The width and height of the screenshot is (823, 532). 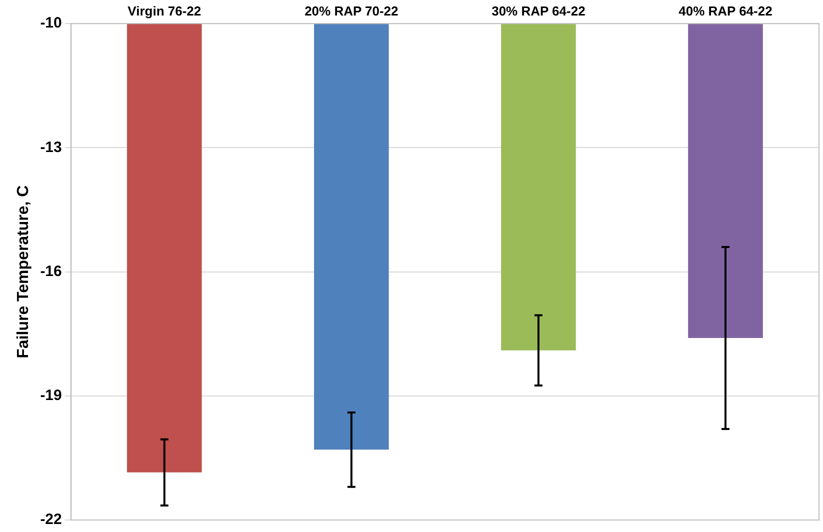 I want to click on y-tick-label: -19, so click(x=51, y=395).